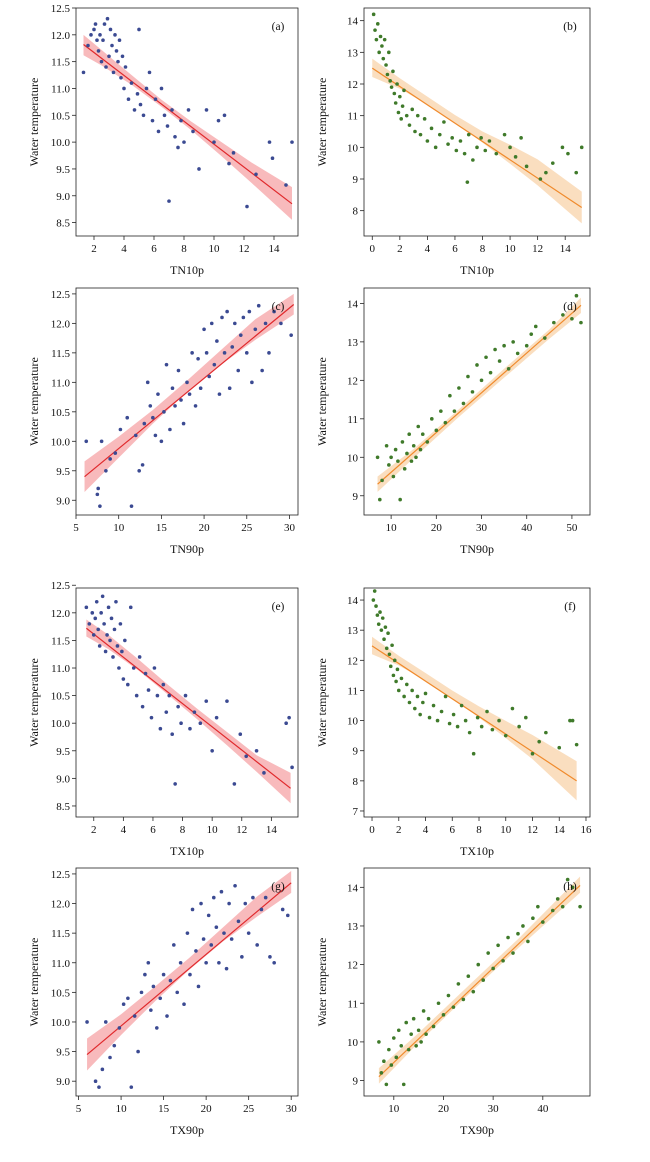  I want to click on y-tick-label: 13, so click(353, 927).